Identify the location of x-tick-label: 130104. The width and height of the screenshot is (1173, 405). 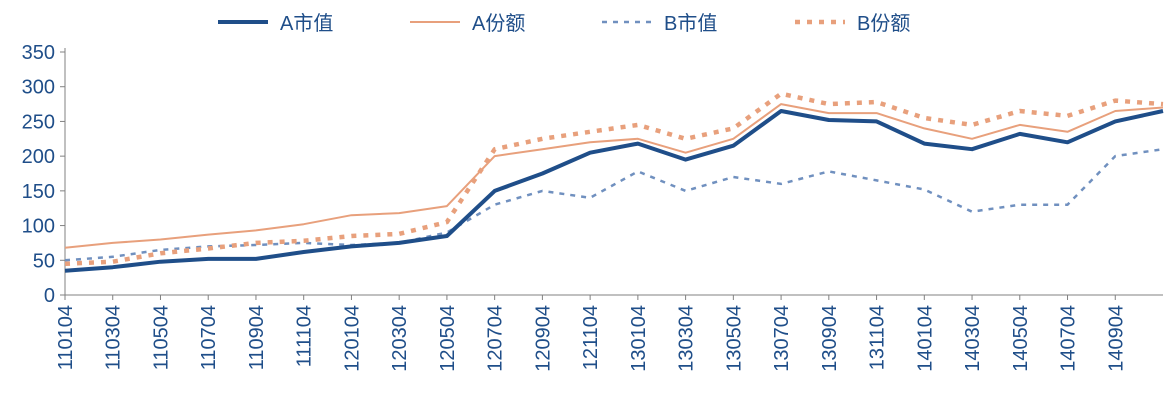
(639, 338).